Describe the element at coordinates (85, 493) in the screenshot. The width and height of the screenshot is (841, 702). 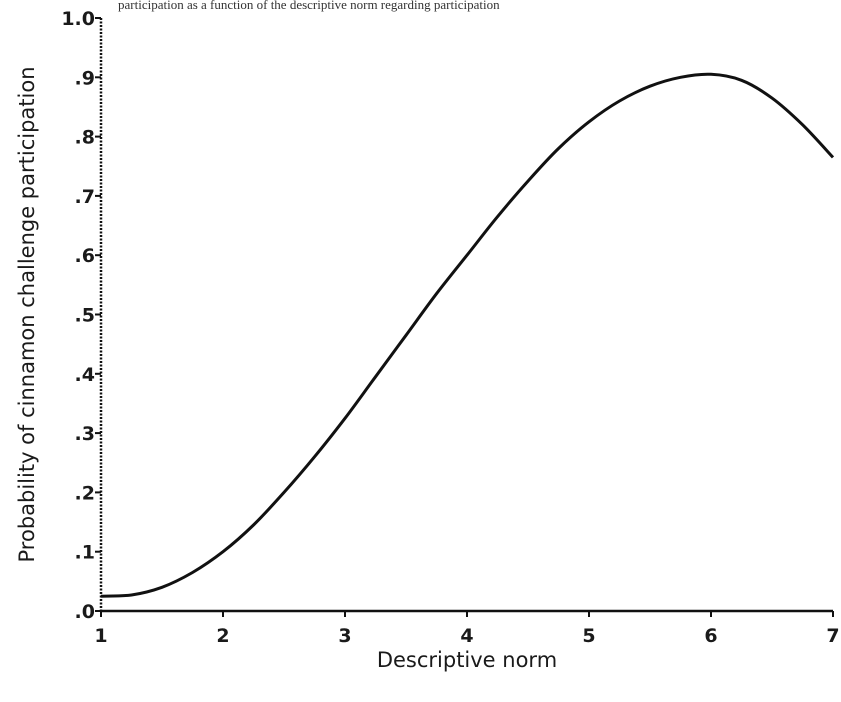
I see `y-tick-label: .2` at that location.